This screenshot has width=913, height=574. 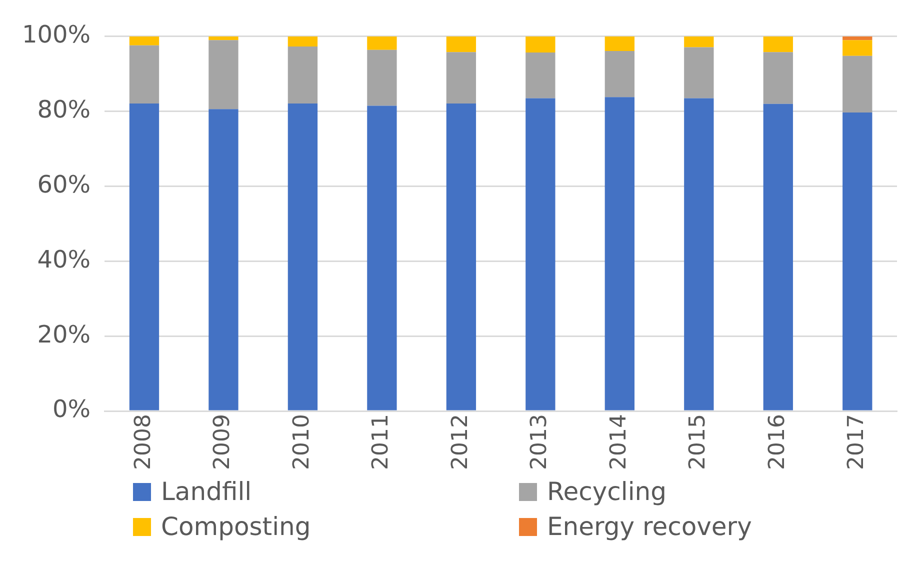 I want to click on y-tick-label: 0%, so click(x=71, y=409).